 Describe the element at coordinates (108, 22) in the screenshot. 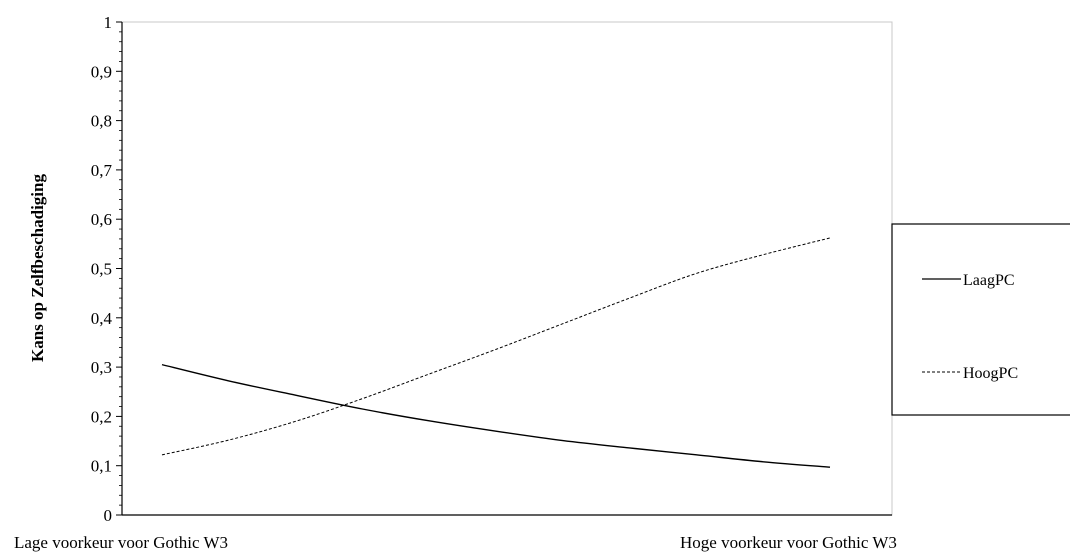

I see `y-tick-label: 1` at that location.